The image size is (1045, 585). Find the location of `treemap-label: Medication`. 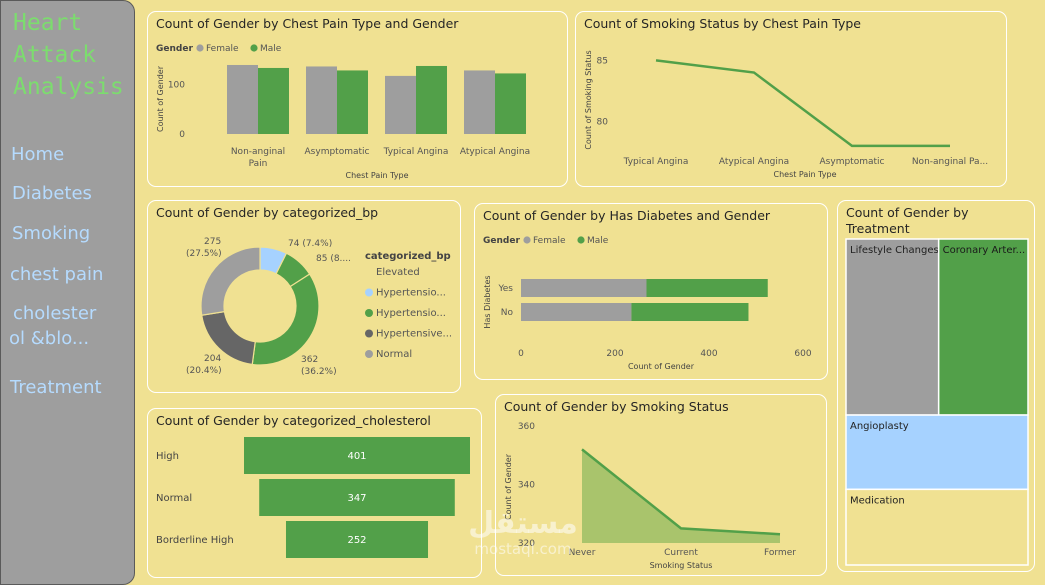

treemap-label: Medication is located at coordinates (877, 500).